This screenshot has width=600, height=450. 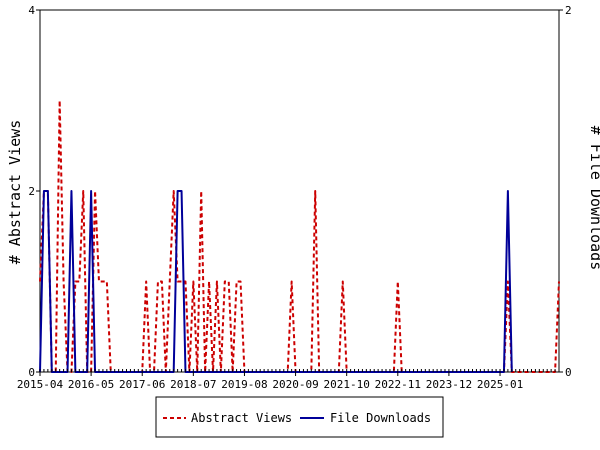 What do you see at coordinates (244, 384) in the screenshot?
I see `x-tick-label: 2019-08` at bounding box center [244, 384].